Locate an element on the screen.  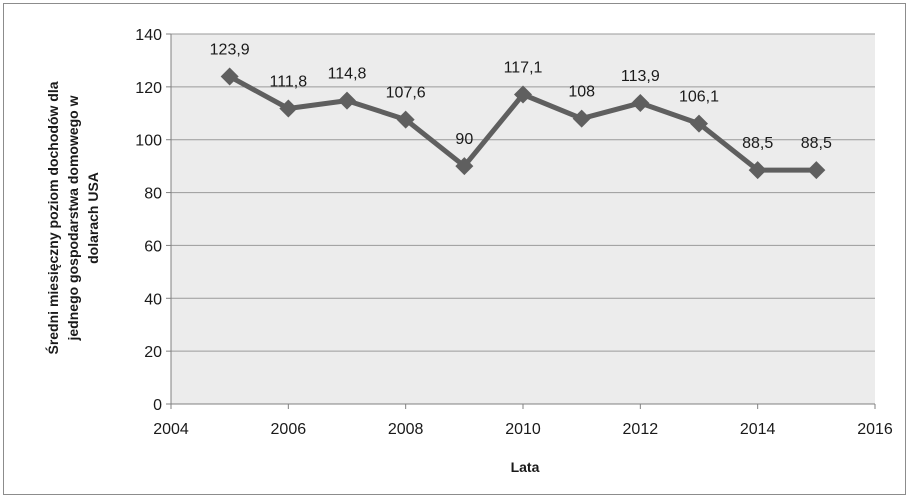
data-label: 114,8 is located at coordinates (347, 74).